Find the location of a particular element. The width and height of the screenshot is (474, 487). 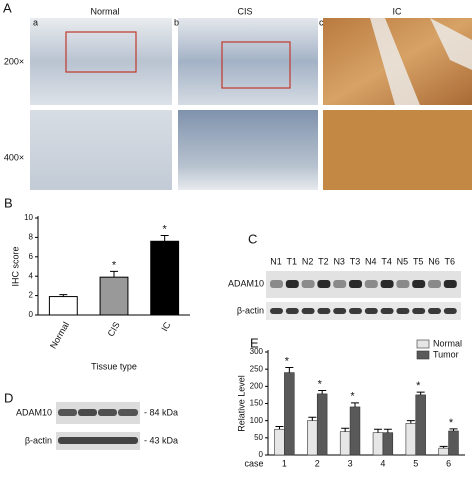

lane-label: N4 is located at coordinates (371, 261).